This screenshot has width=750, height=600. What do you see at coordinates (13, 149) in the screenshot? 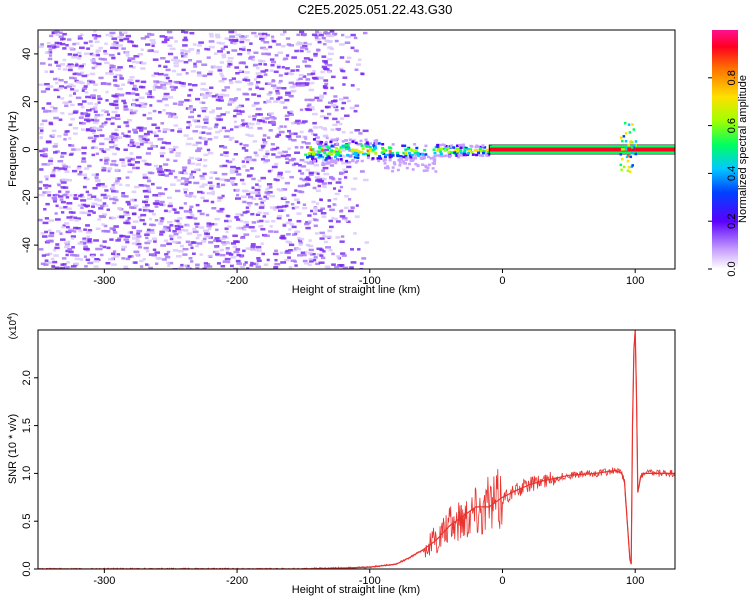
I see `heatmap-y-axis-label: Frequency (Hz)` at bounding box center [13, 149].